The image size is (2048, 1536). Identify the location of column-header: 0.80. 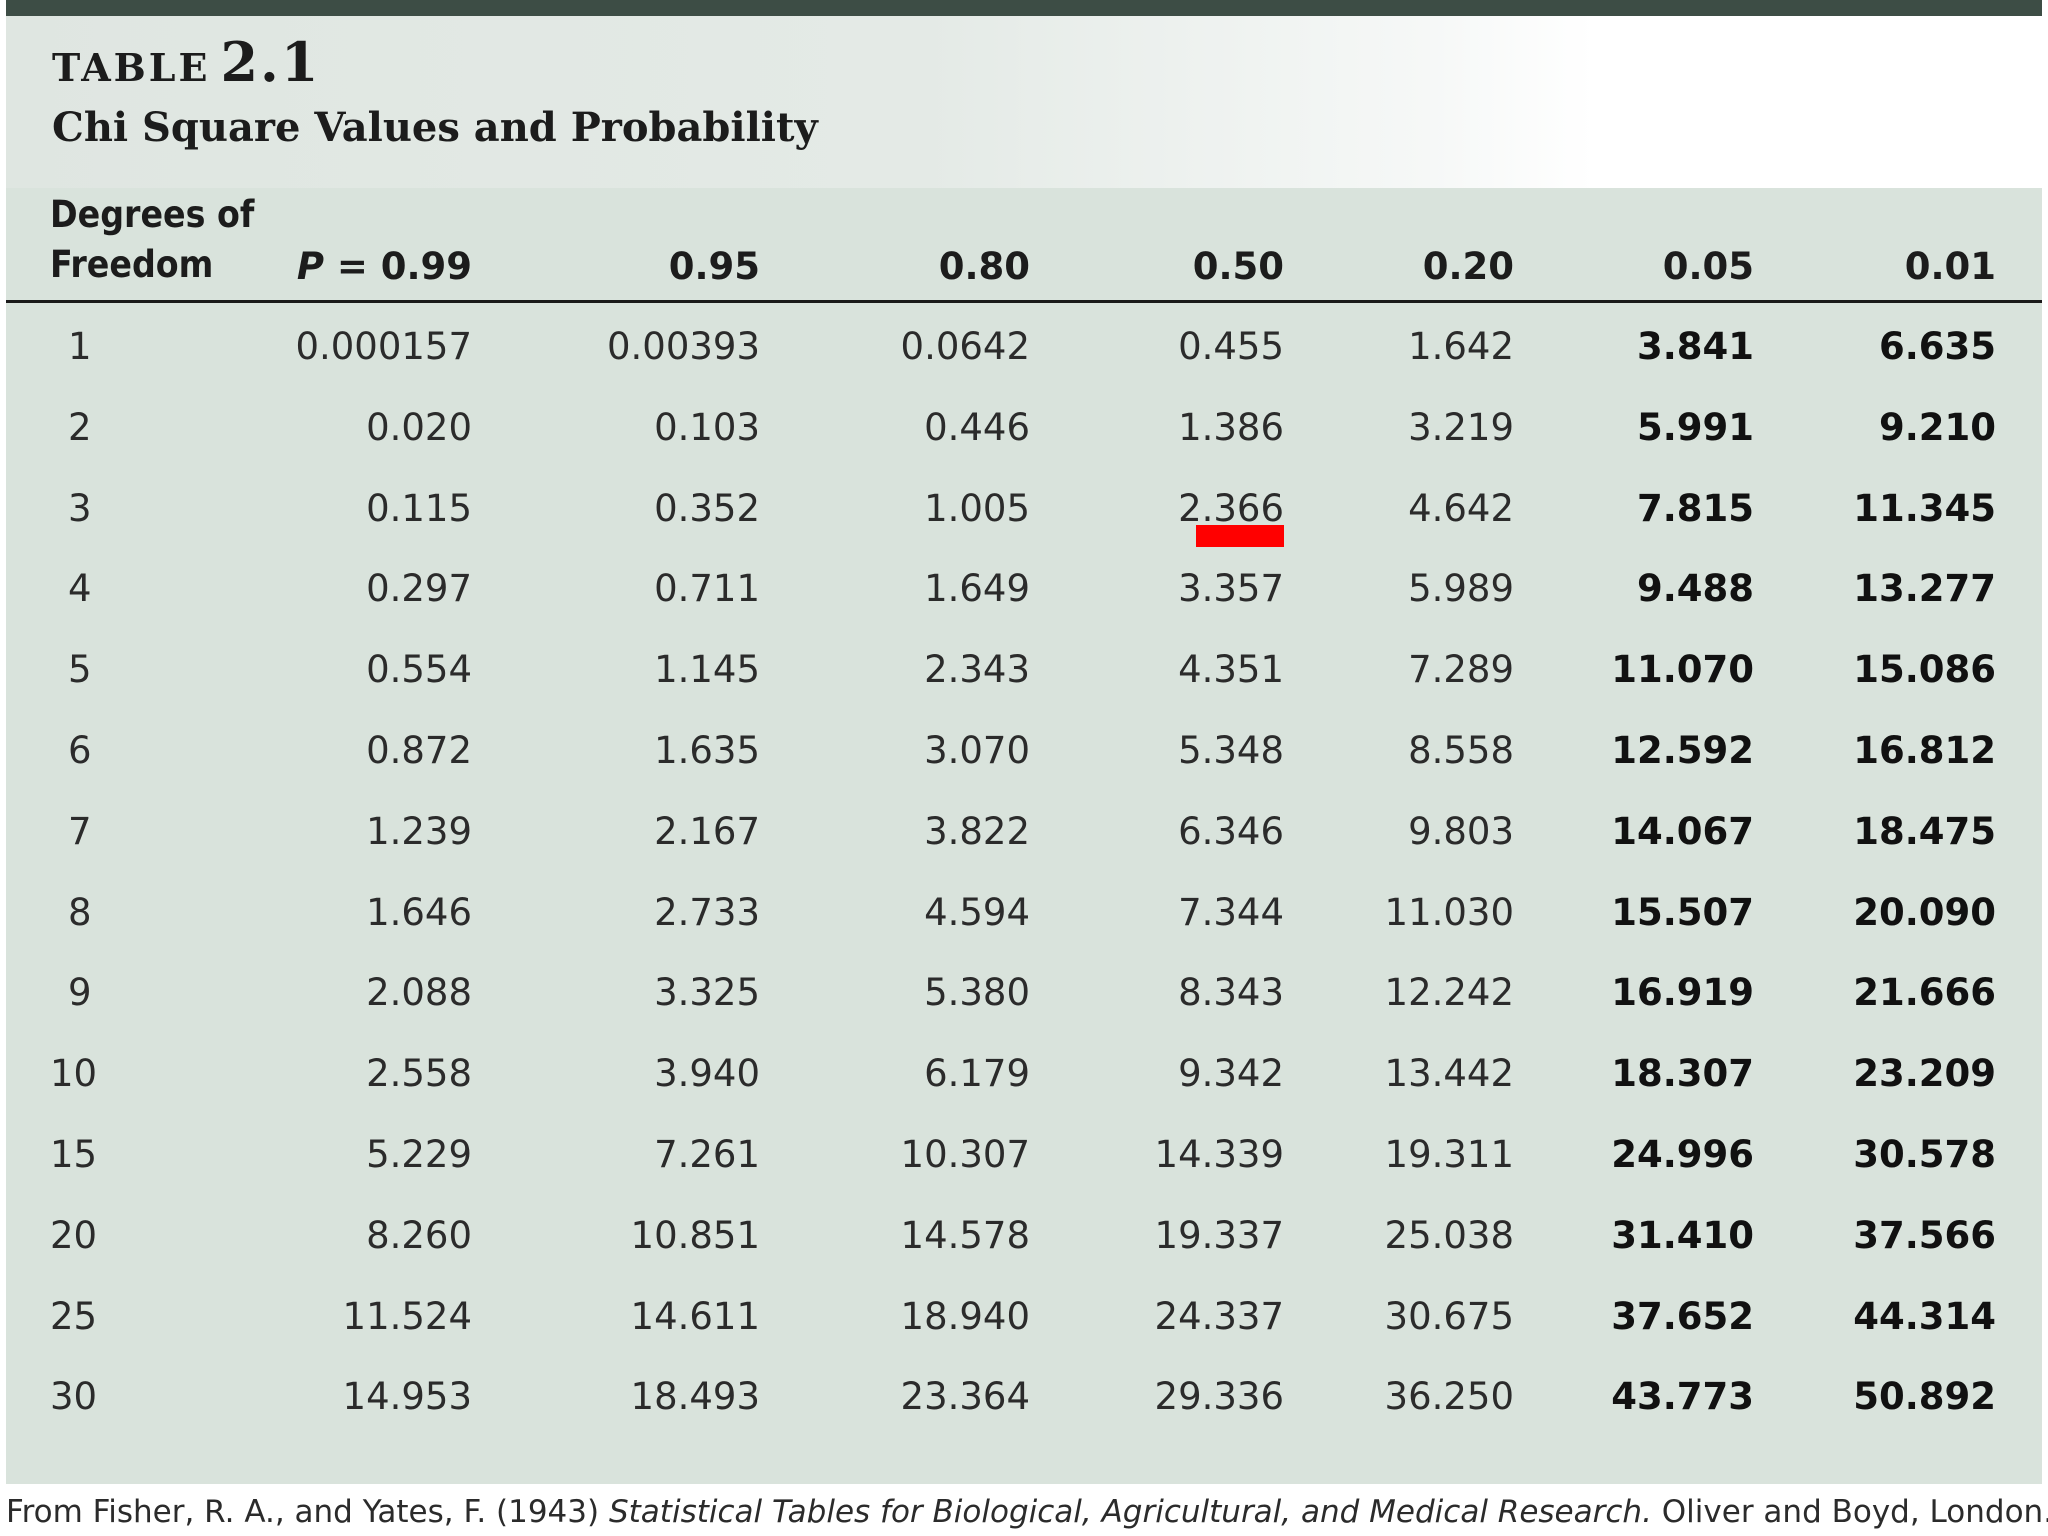
(984, 266).